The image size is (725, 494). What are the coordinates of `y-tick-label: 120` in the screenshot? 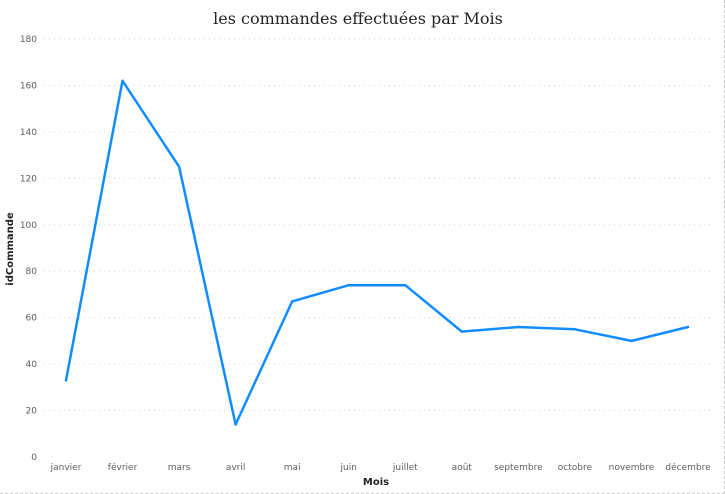 It's located at (28, 179).